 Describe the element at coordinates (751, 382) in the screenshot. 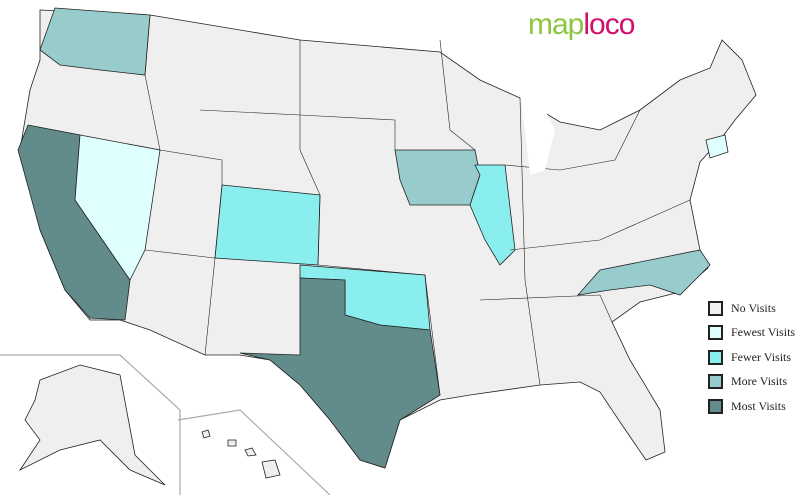

I see `legend-item-more-visits: More Visits` at that location.